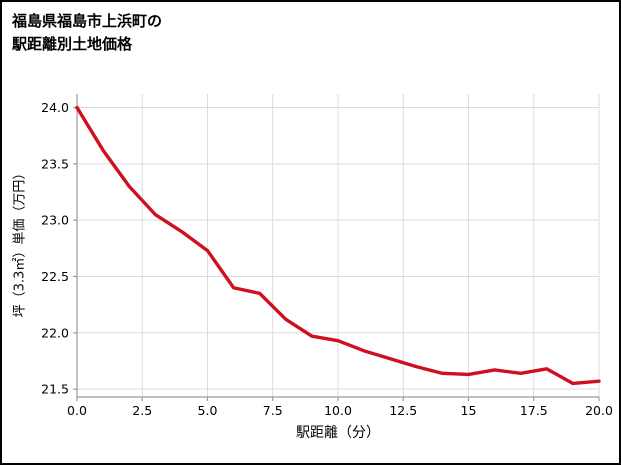 Image resolution: width=621 pixels, height=465 pixels. I want to click on y-tick-label: 24.0, so click(55, 107).